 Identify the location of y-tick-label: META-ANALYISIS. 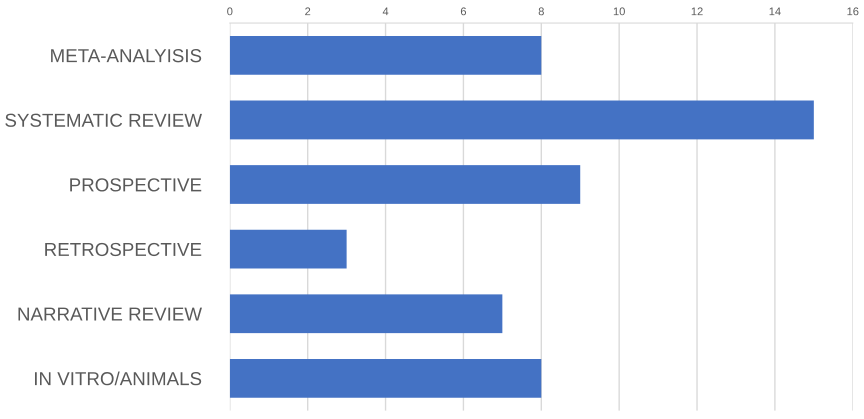
(126, 55).